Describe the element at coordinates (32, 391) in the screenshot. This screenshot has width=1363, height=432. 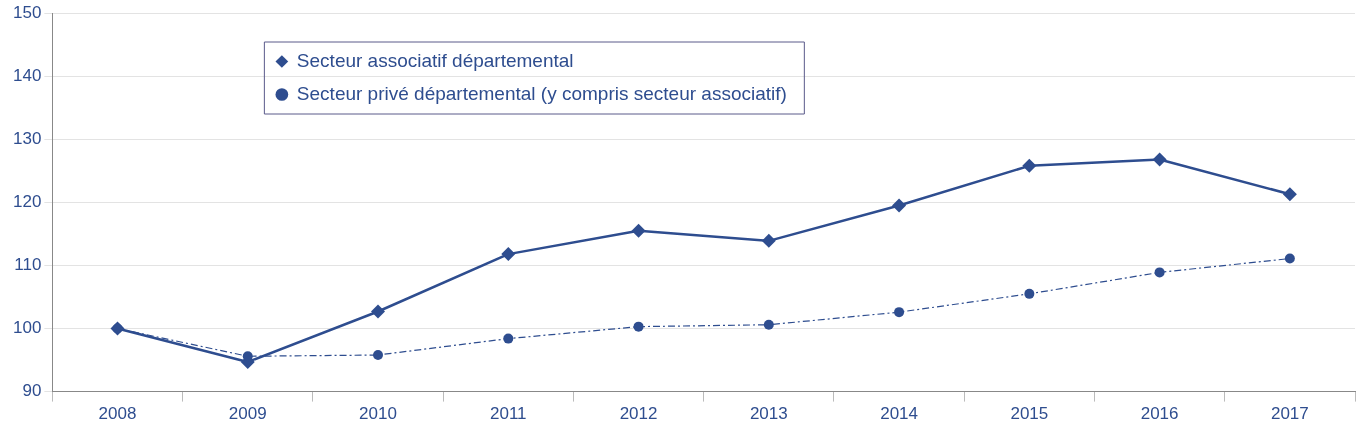
I see `y-tick-label: 90` at that location.